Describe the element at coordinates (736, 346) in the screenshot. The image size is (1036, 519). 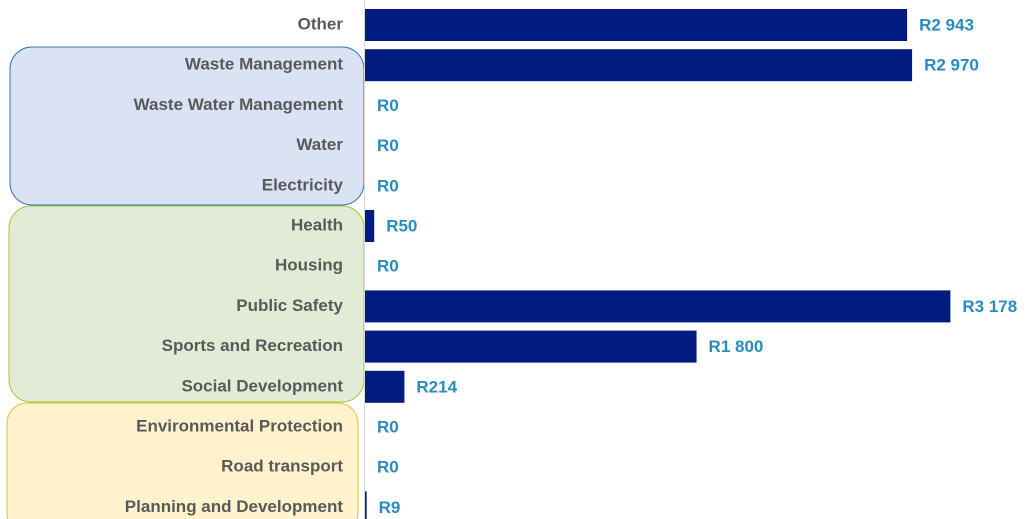
I see `value-label: R1 800` at that location.